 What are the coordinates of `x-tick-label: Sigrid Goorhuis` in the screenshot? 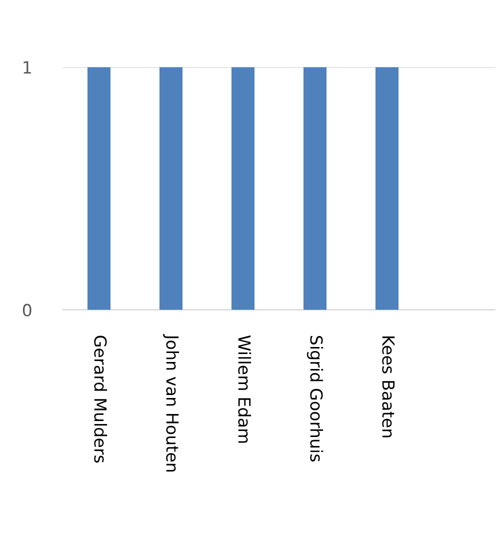 It's located at (315, 399).